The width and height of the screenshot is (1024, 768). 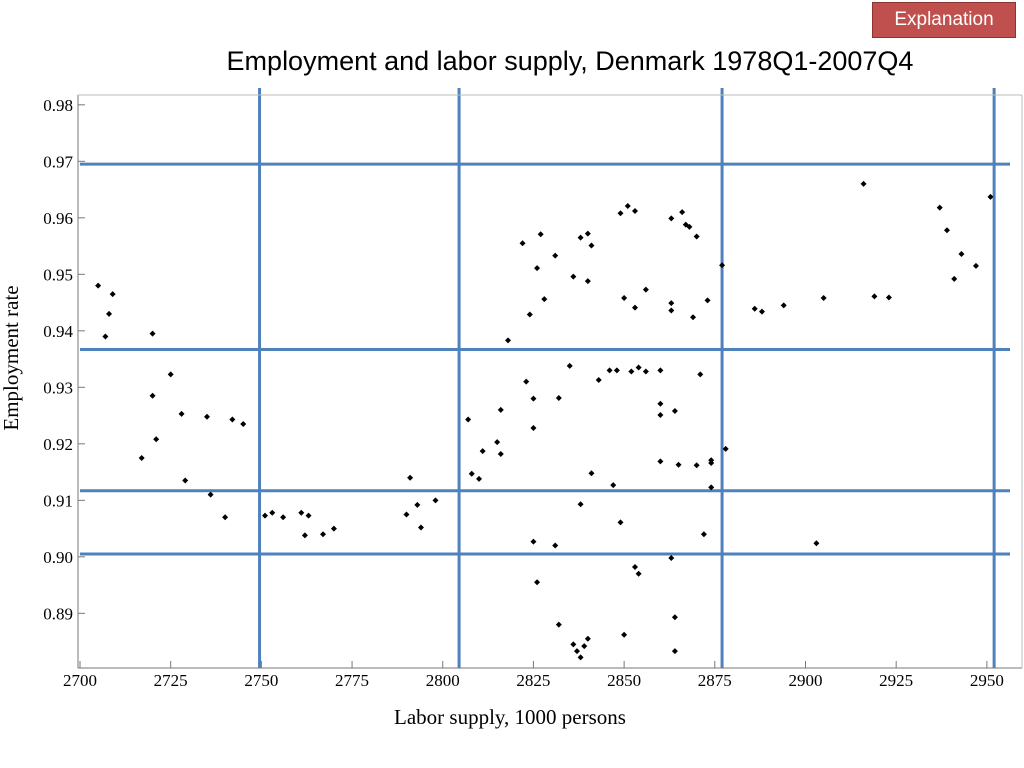 What do you see at coordinates (261, 680) in the screenshot?
I see `x-tick-label: 2750` at bounding box center [261, 680].